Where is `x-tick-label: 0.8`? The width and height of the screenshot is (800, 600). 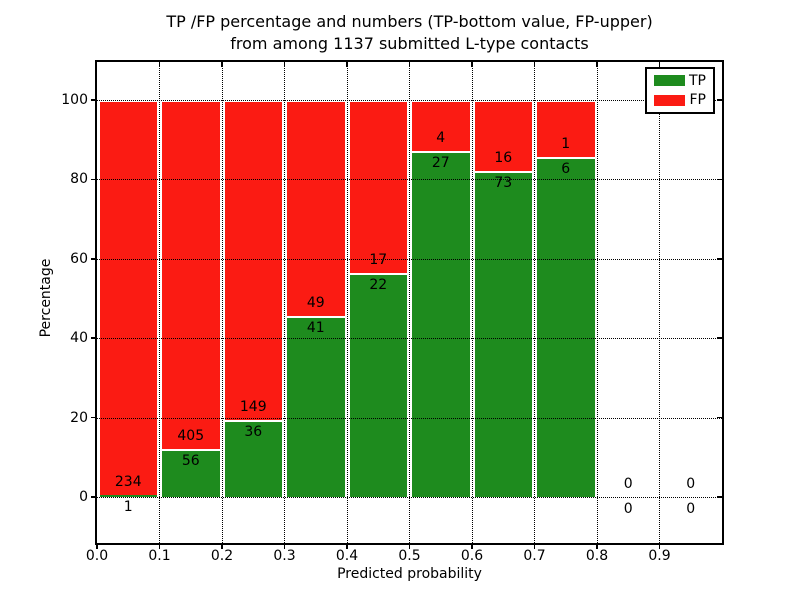 x-tick-label: 0.8 is located at coordinates (597, 556).